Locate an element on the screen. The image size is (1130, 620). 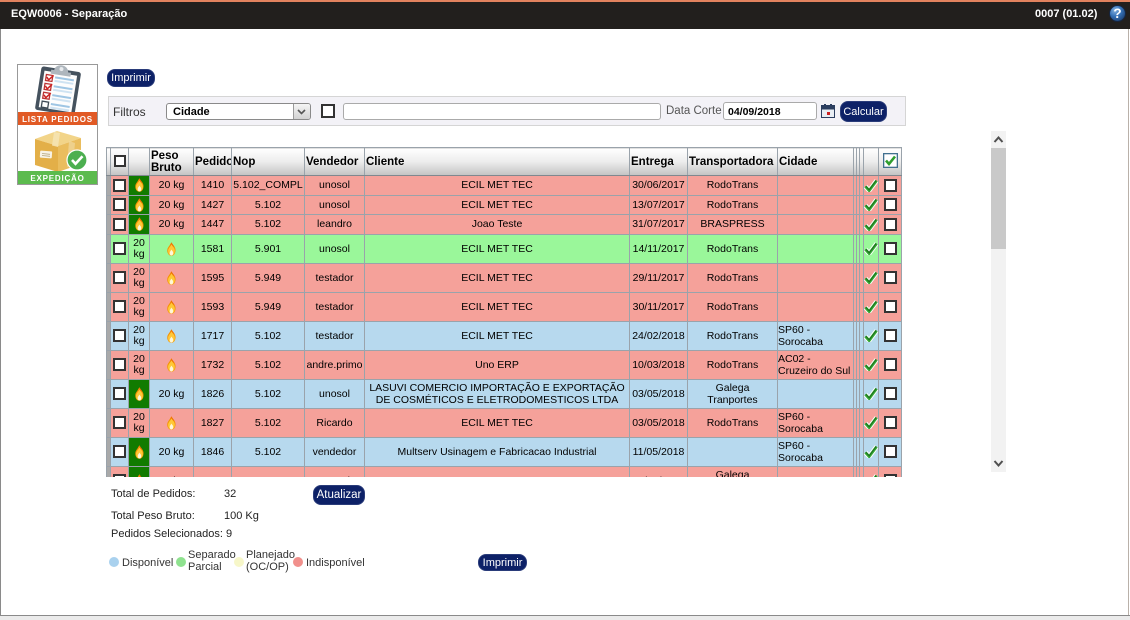
svg-text: EXPEDIÇÃO is located at coordinates (57, 178).